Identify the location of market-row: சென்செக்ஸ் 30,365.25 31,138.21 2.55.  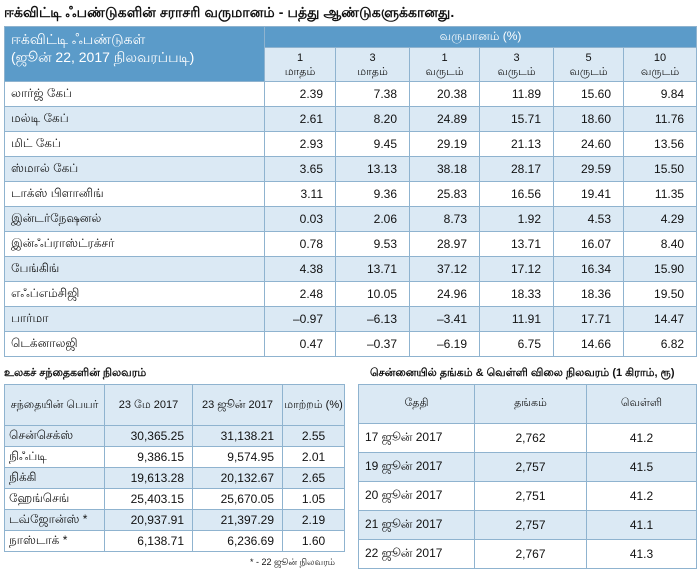
(174, 436).